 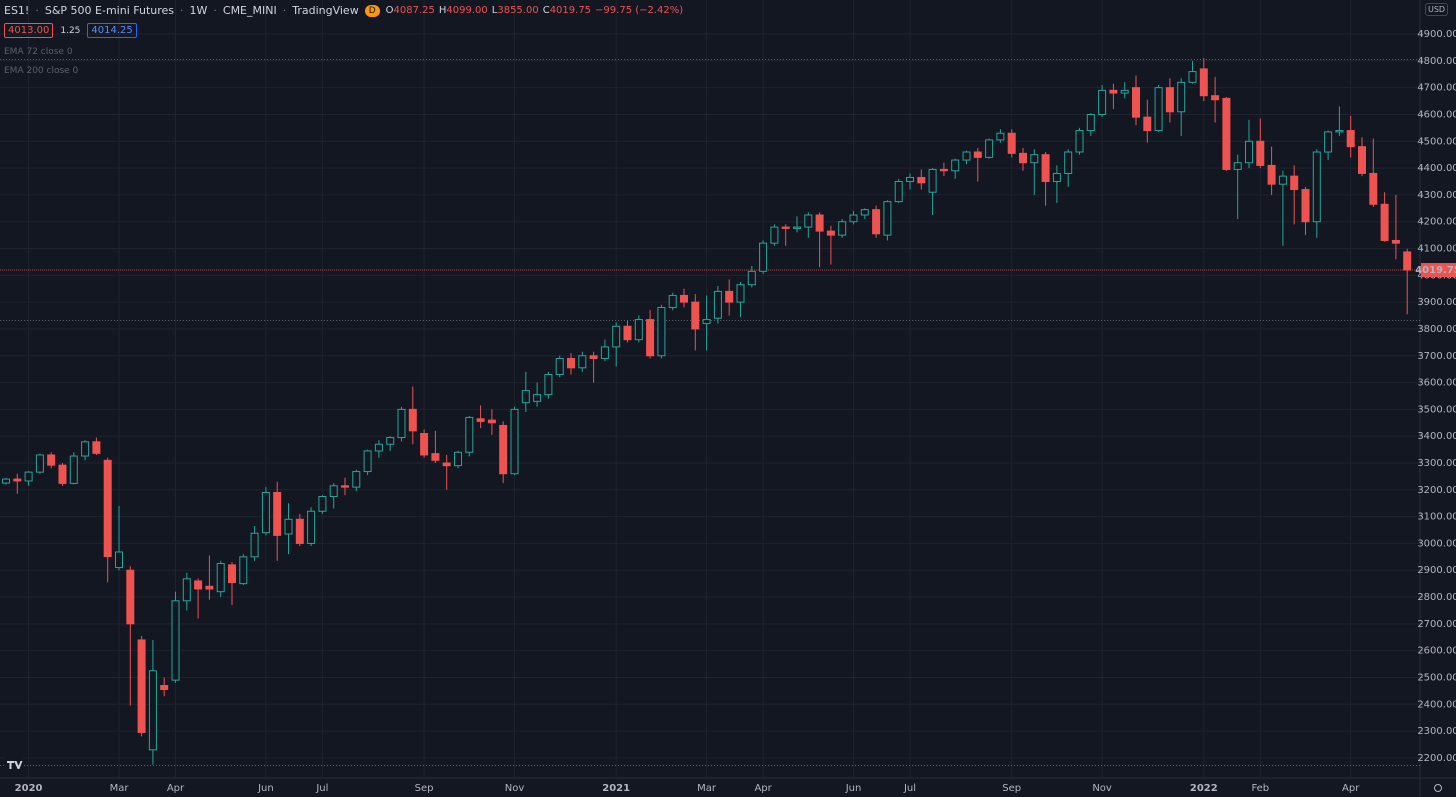 What do you see at coordinates (198, 10) in the screenshot?
I see `interval: 1W` at bounding box center [198, 10].